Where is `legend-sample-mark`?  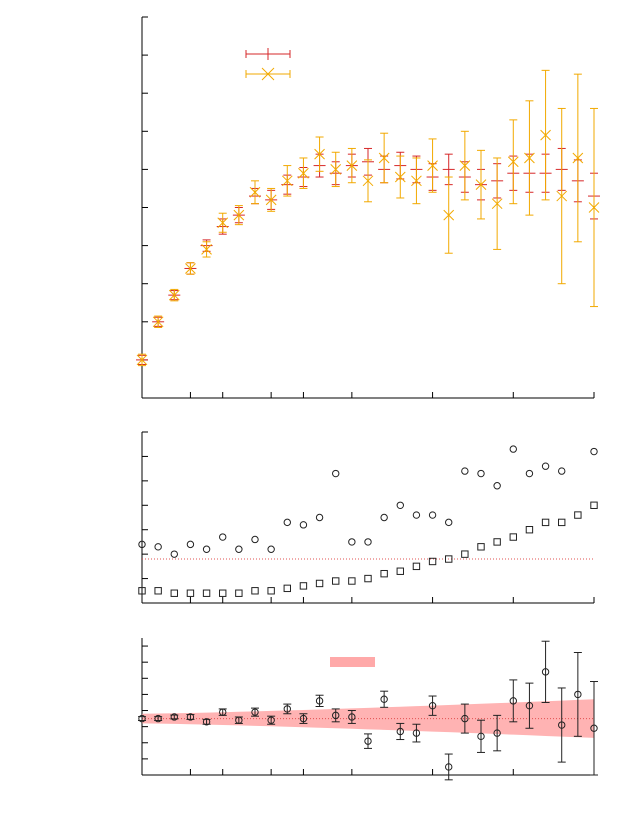 legend-sample-mark is located at coordinates (268, 74).